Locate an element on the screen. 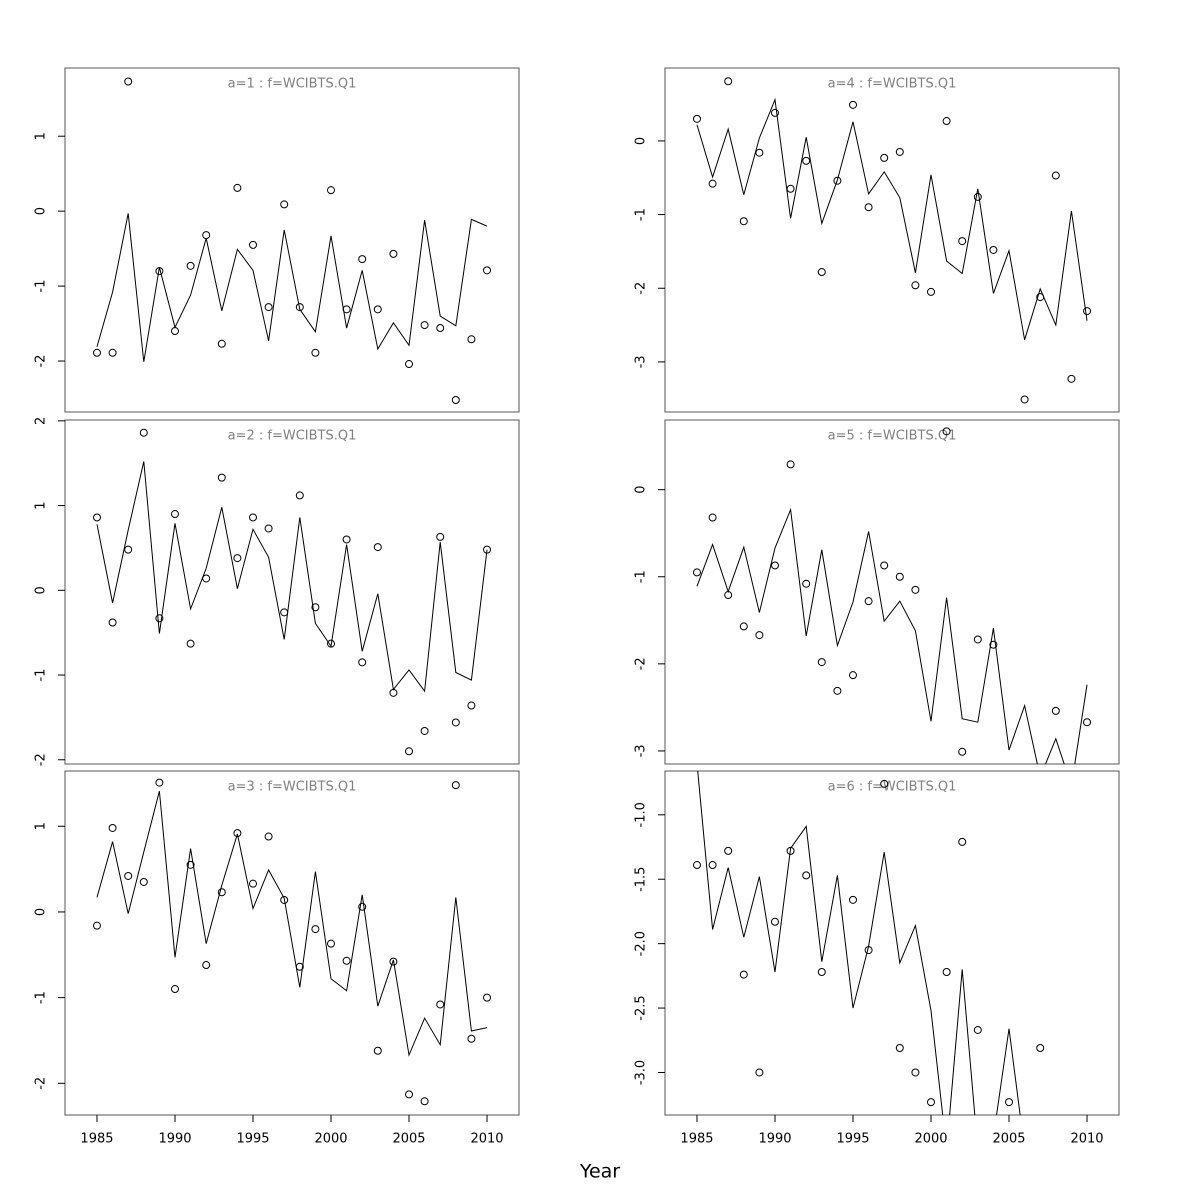 The width and height of the screenshot is (1200, 1200). panel-title: a=5 : f=WCIBTS.Q1 is located at coordinates (892, 436).